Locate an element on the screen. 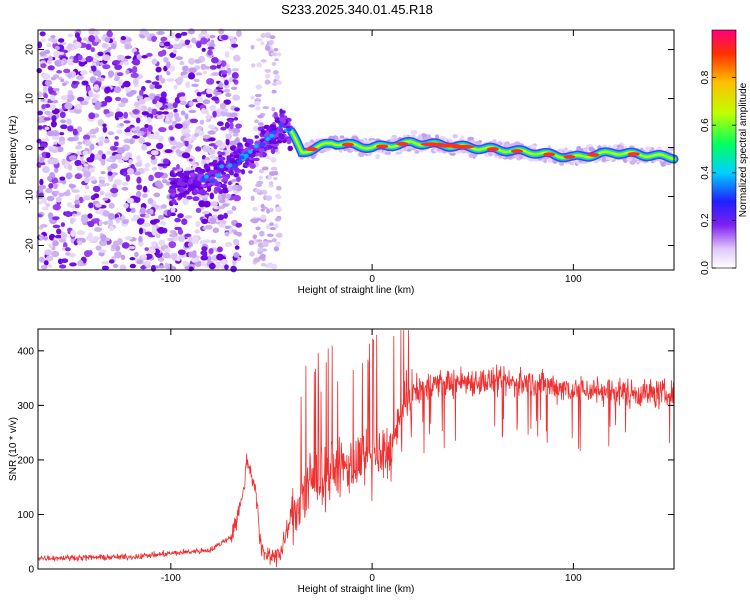 The image size is (750, 600). spectrogram-ridge-blob is located at coordinates (246, 155).